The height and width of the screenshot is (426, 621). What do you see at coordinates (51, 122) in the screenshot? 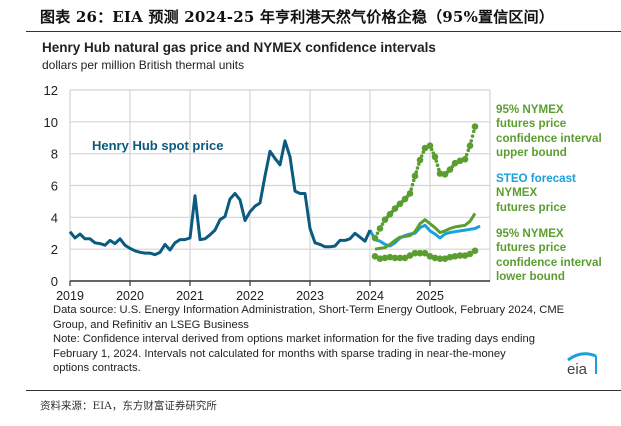
I see `y-tick-label: 10` at bounding box center [51, 122].